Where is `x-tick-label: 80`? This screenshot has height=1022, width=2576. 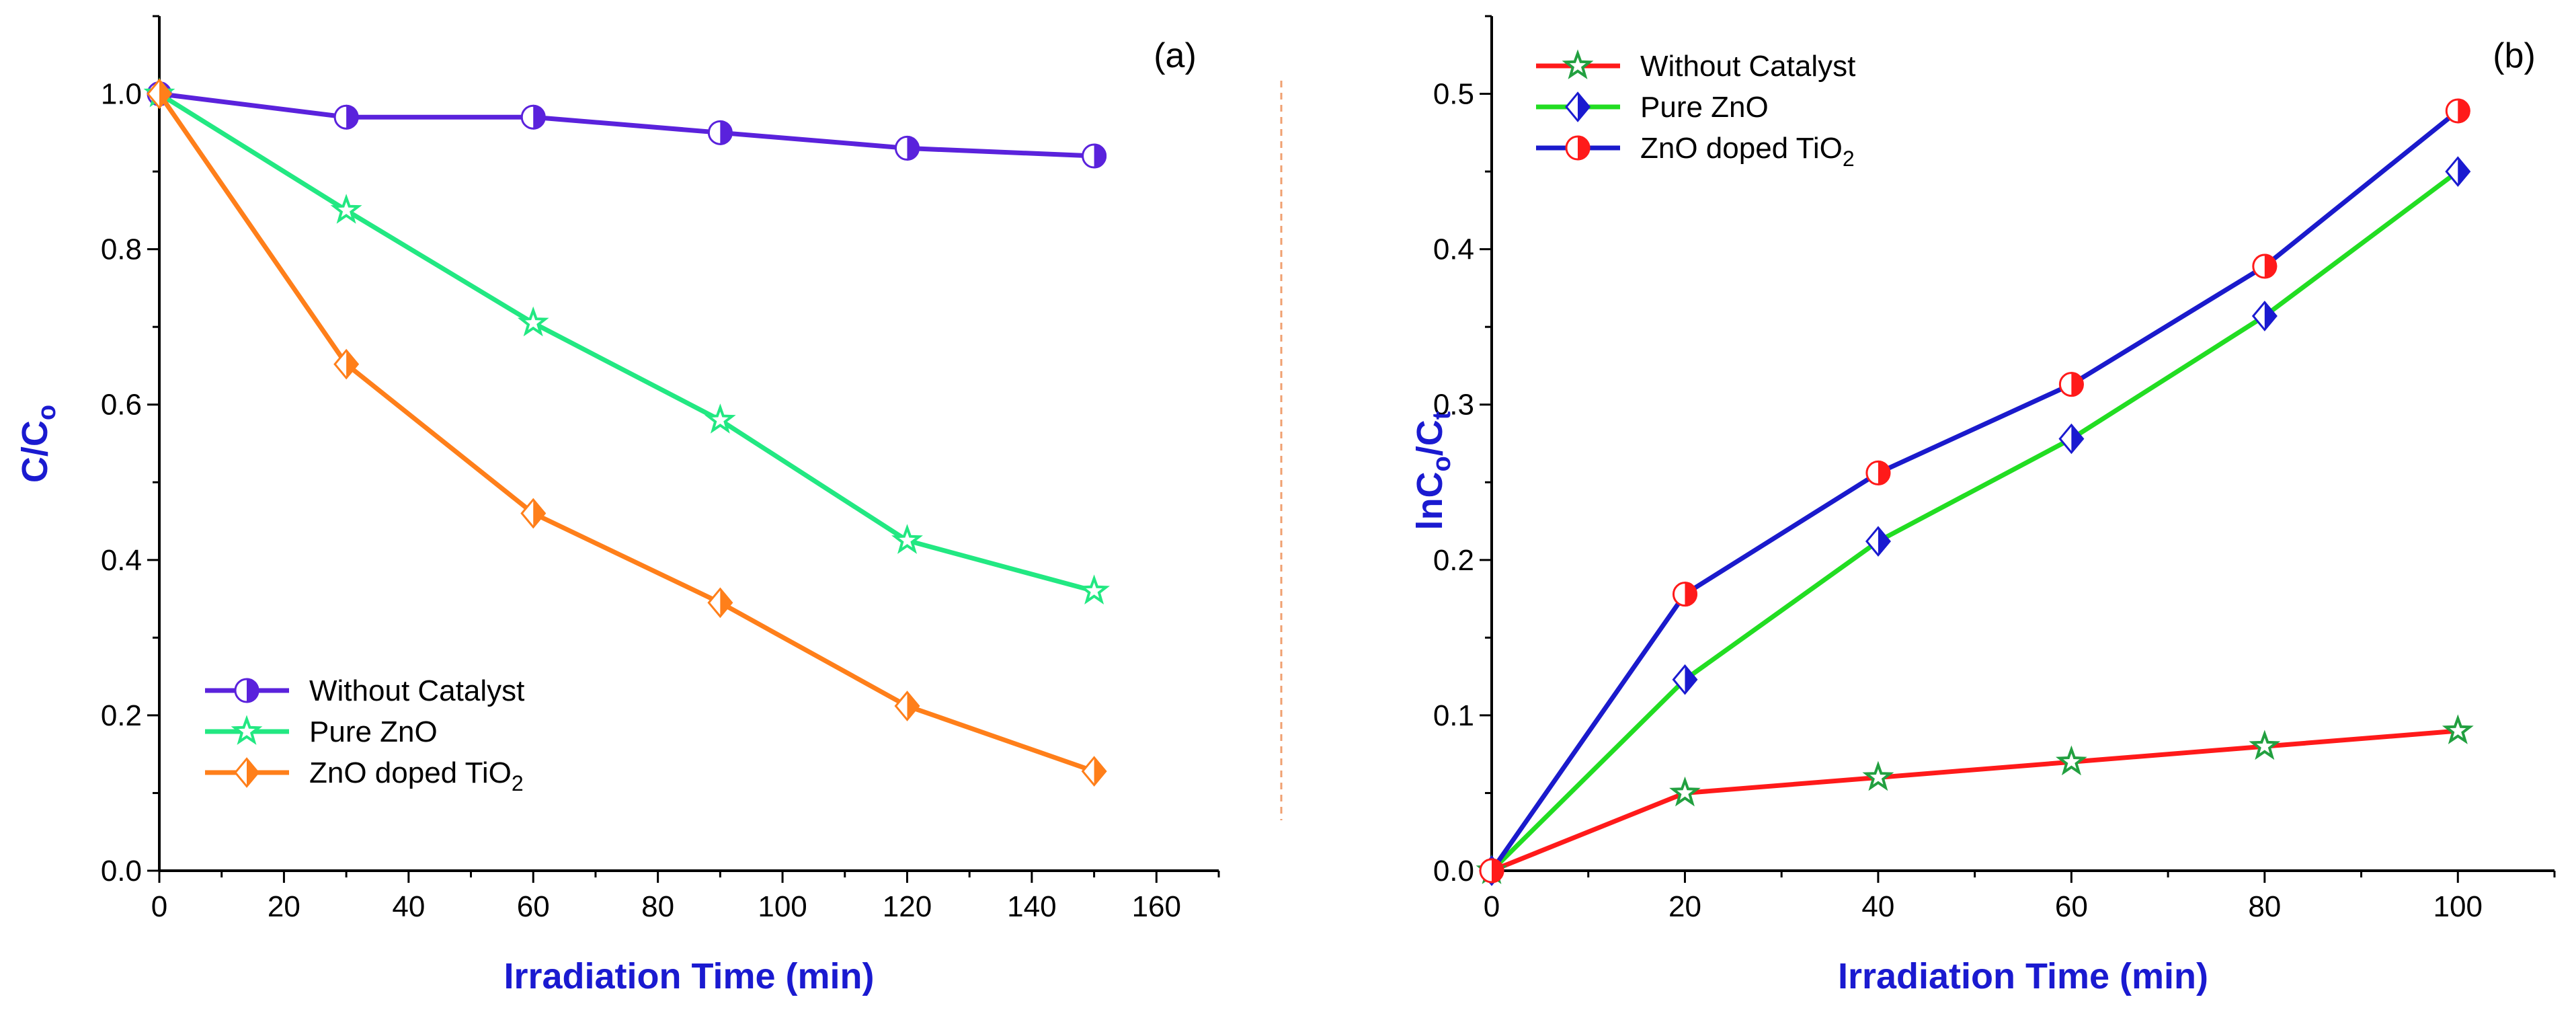
x-tick-label: 80 is located at coordinates (657, 906).